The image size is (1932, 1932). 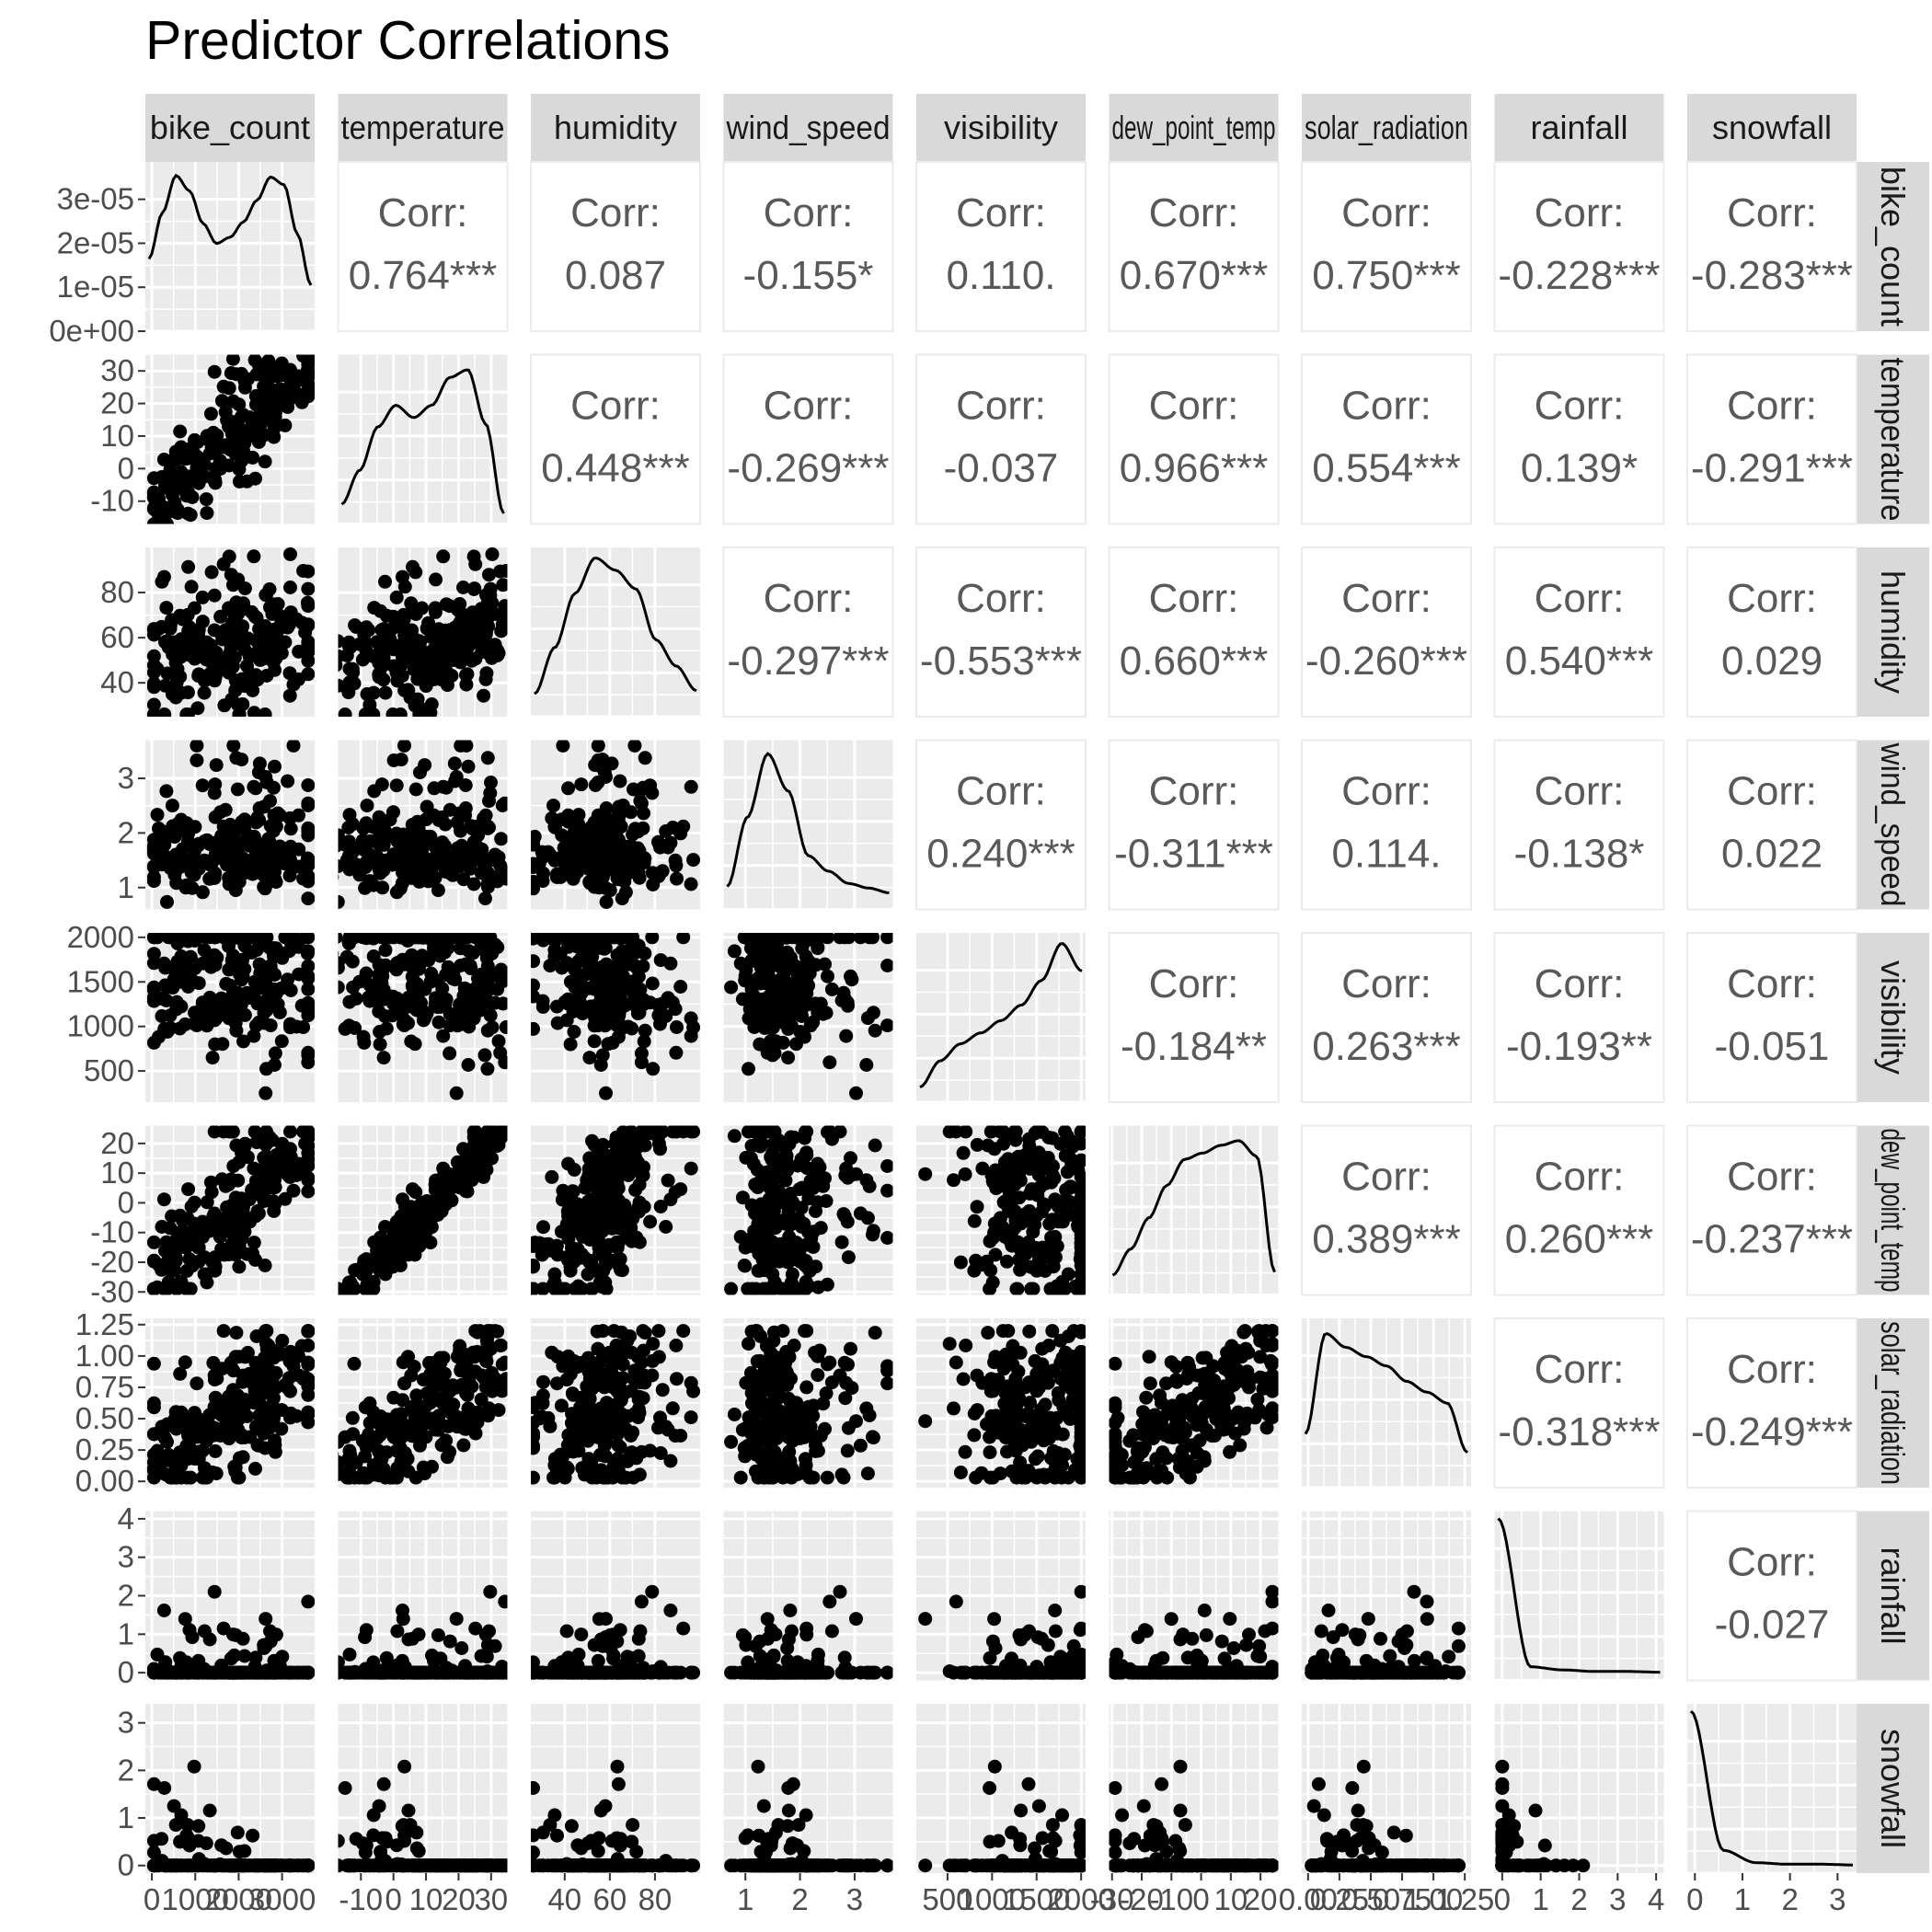 I want to click on y-tick-label: 1.00, so click(x=104, y=1356).